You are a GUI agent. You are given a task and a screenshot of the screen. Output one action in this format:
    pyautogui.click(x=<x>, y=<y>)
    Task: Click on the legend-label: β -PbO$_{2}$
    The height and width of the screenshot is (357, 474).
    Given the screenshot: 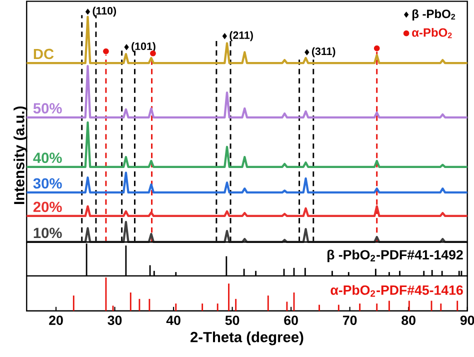 What is the action you would take?
    pyautogui.click(x=434, y=15)
    